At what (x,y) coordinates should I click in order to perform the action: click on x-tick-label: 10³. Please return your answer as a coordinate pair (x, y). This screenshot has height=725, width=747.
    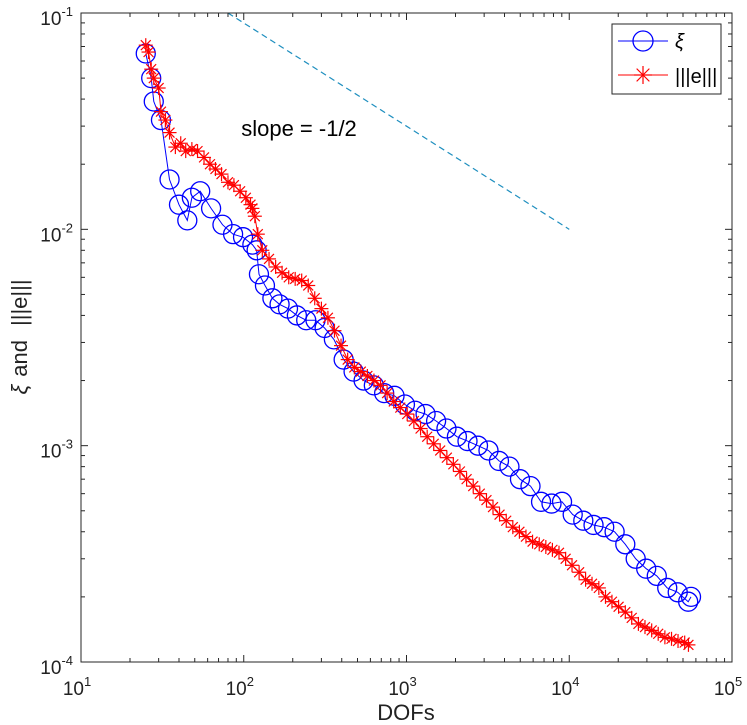
    Looking at the image, I should click on (402, 687).